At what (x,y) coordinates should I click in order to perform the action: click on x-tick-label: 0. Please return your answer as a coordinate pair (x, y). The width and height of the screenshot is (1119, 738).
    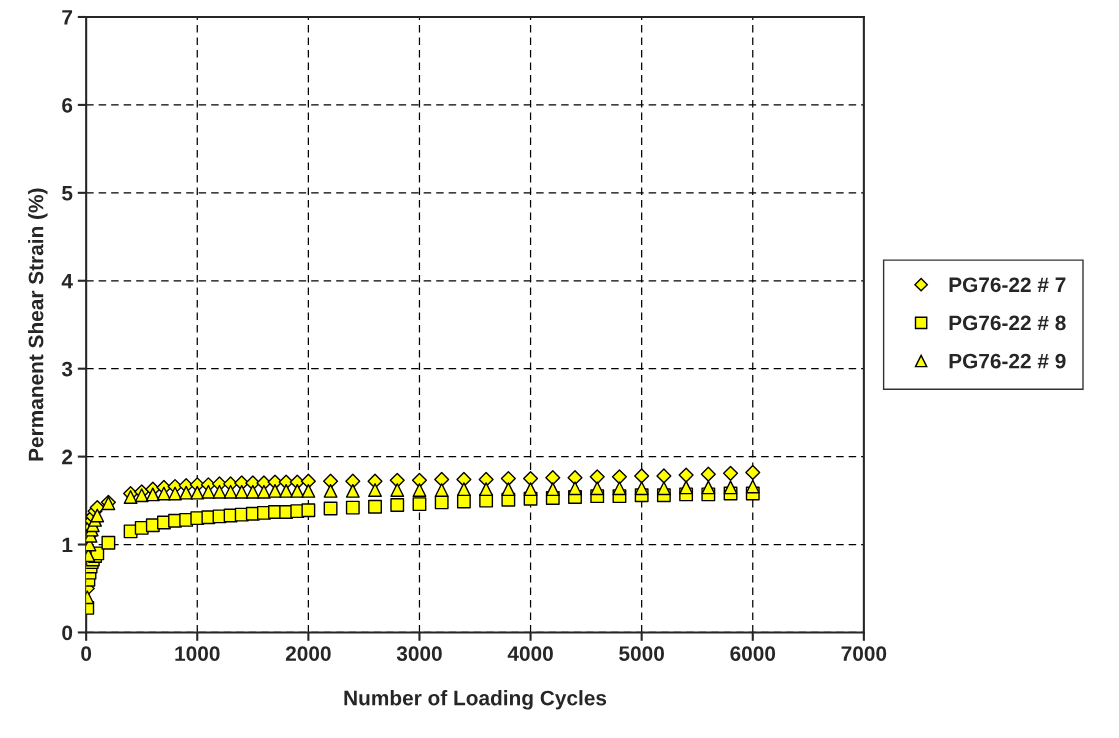
    Looking at the image, I should click on (86, 653).